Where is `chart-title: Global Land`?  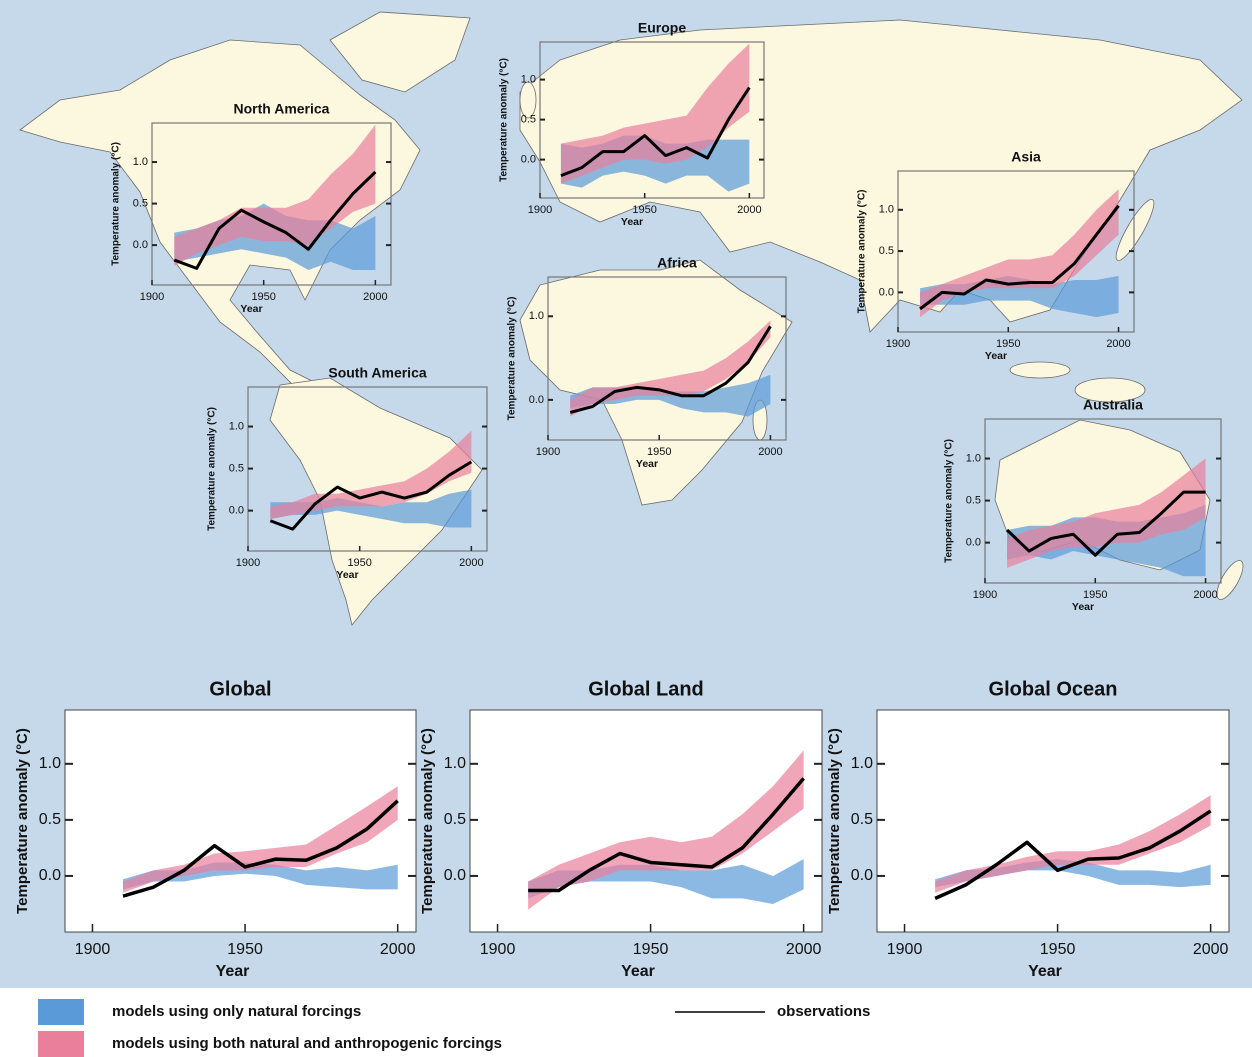
chart-title: Global Land is located at coordinates (646, 689).